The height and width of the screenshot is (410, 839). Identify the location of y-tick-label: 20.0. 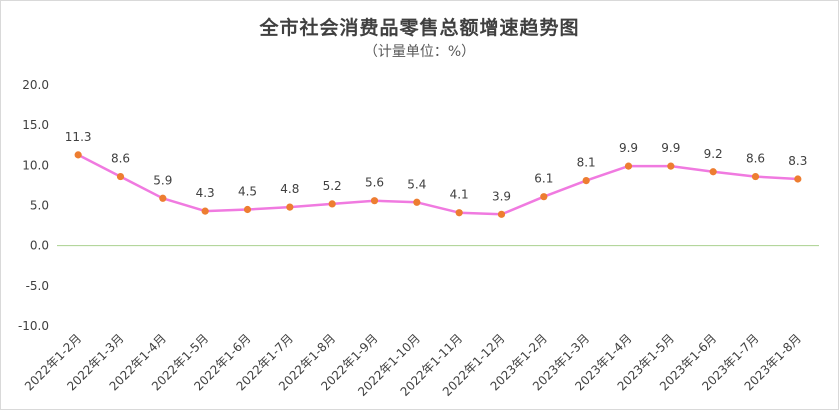
(35, 85).